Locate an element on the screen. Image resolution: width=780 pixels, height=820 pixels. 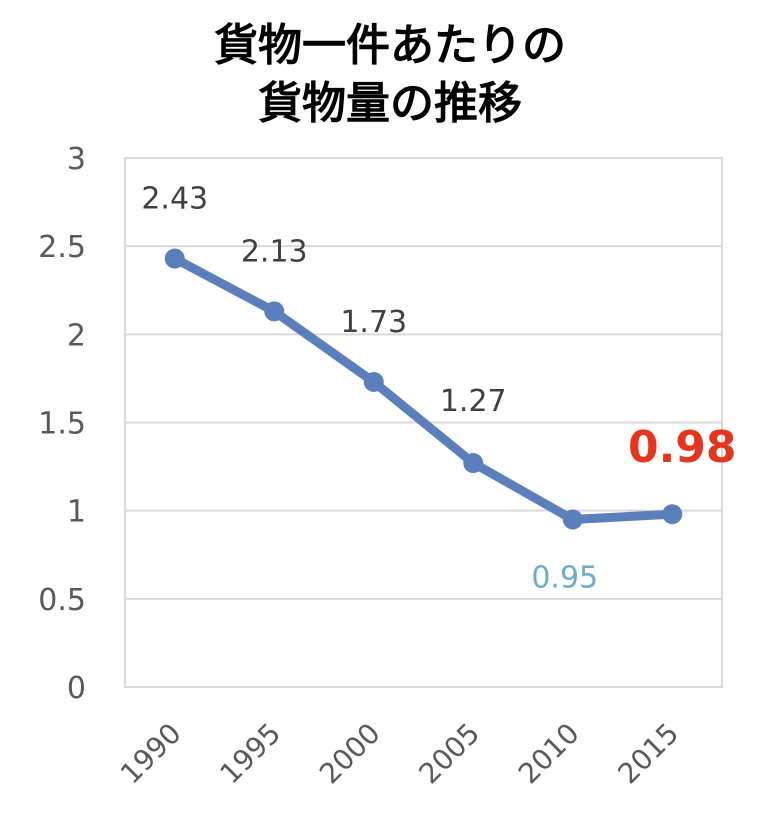
y-tick-label: 2.5 is located at coordinates (62, 247).